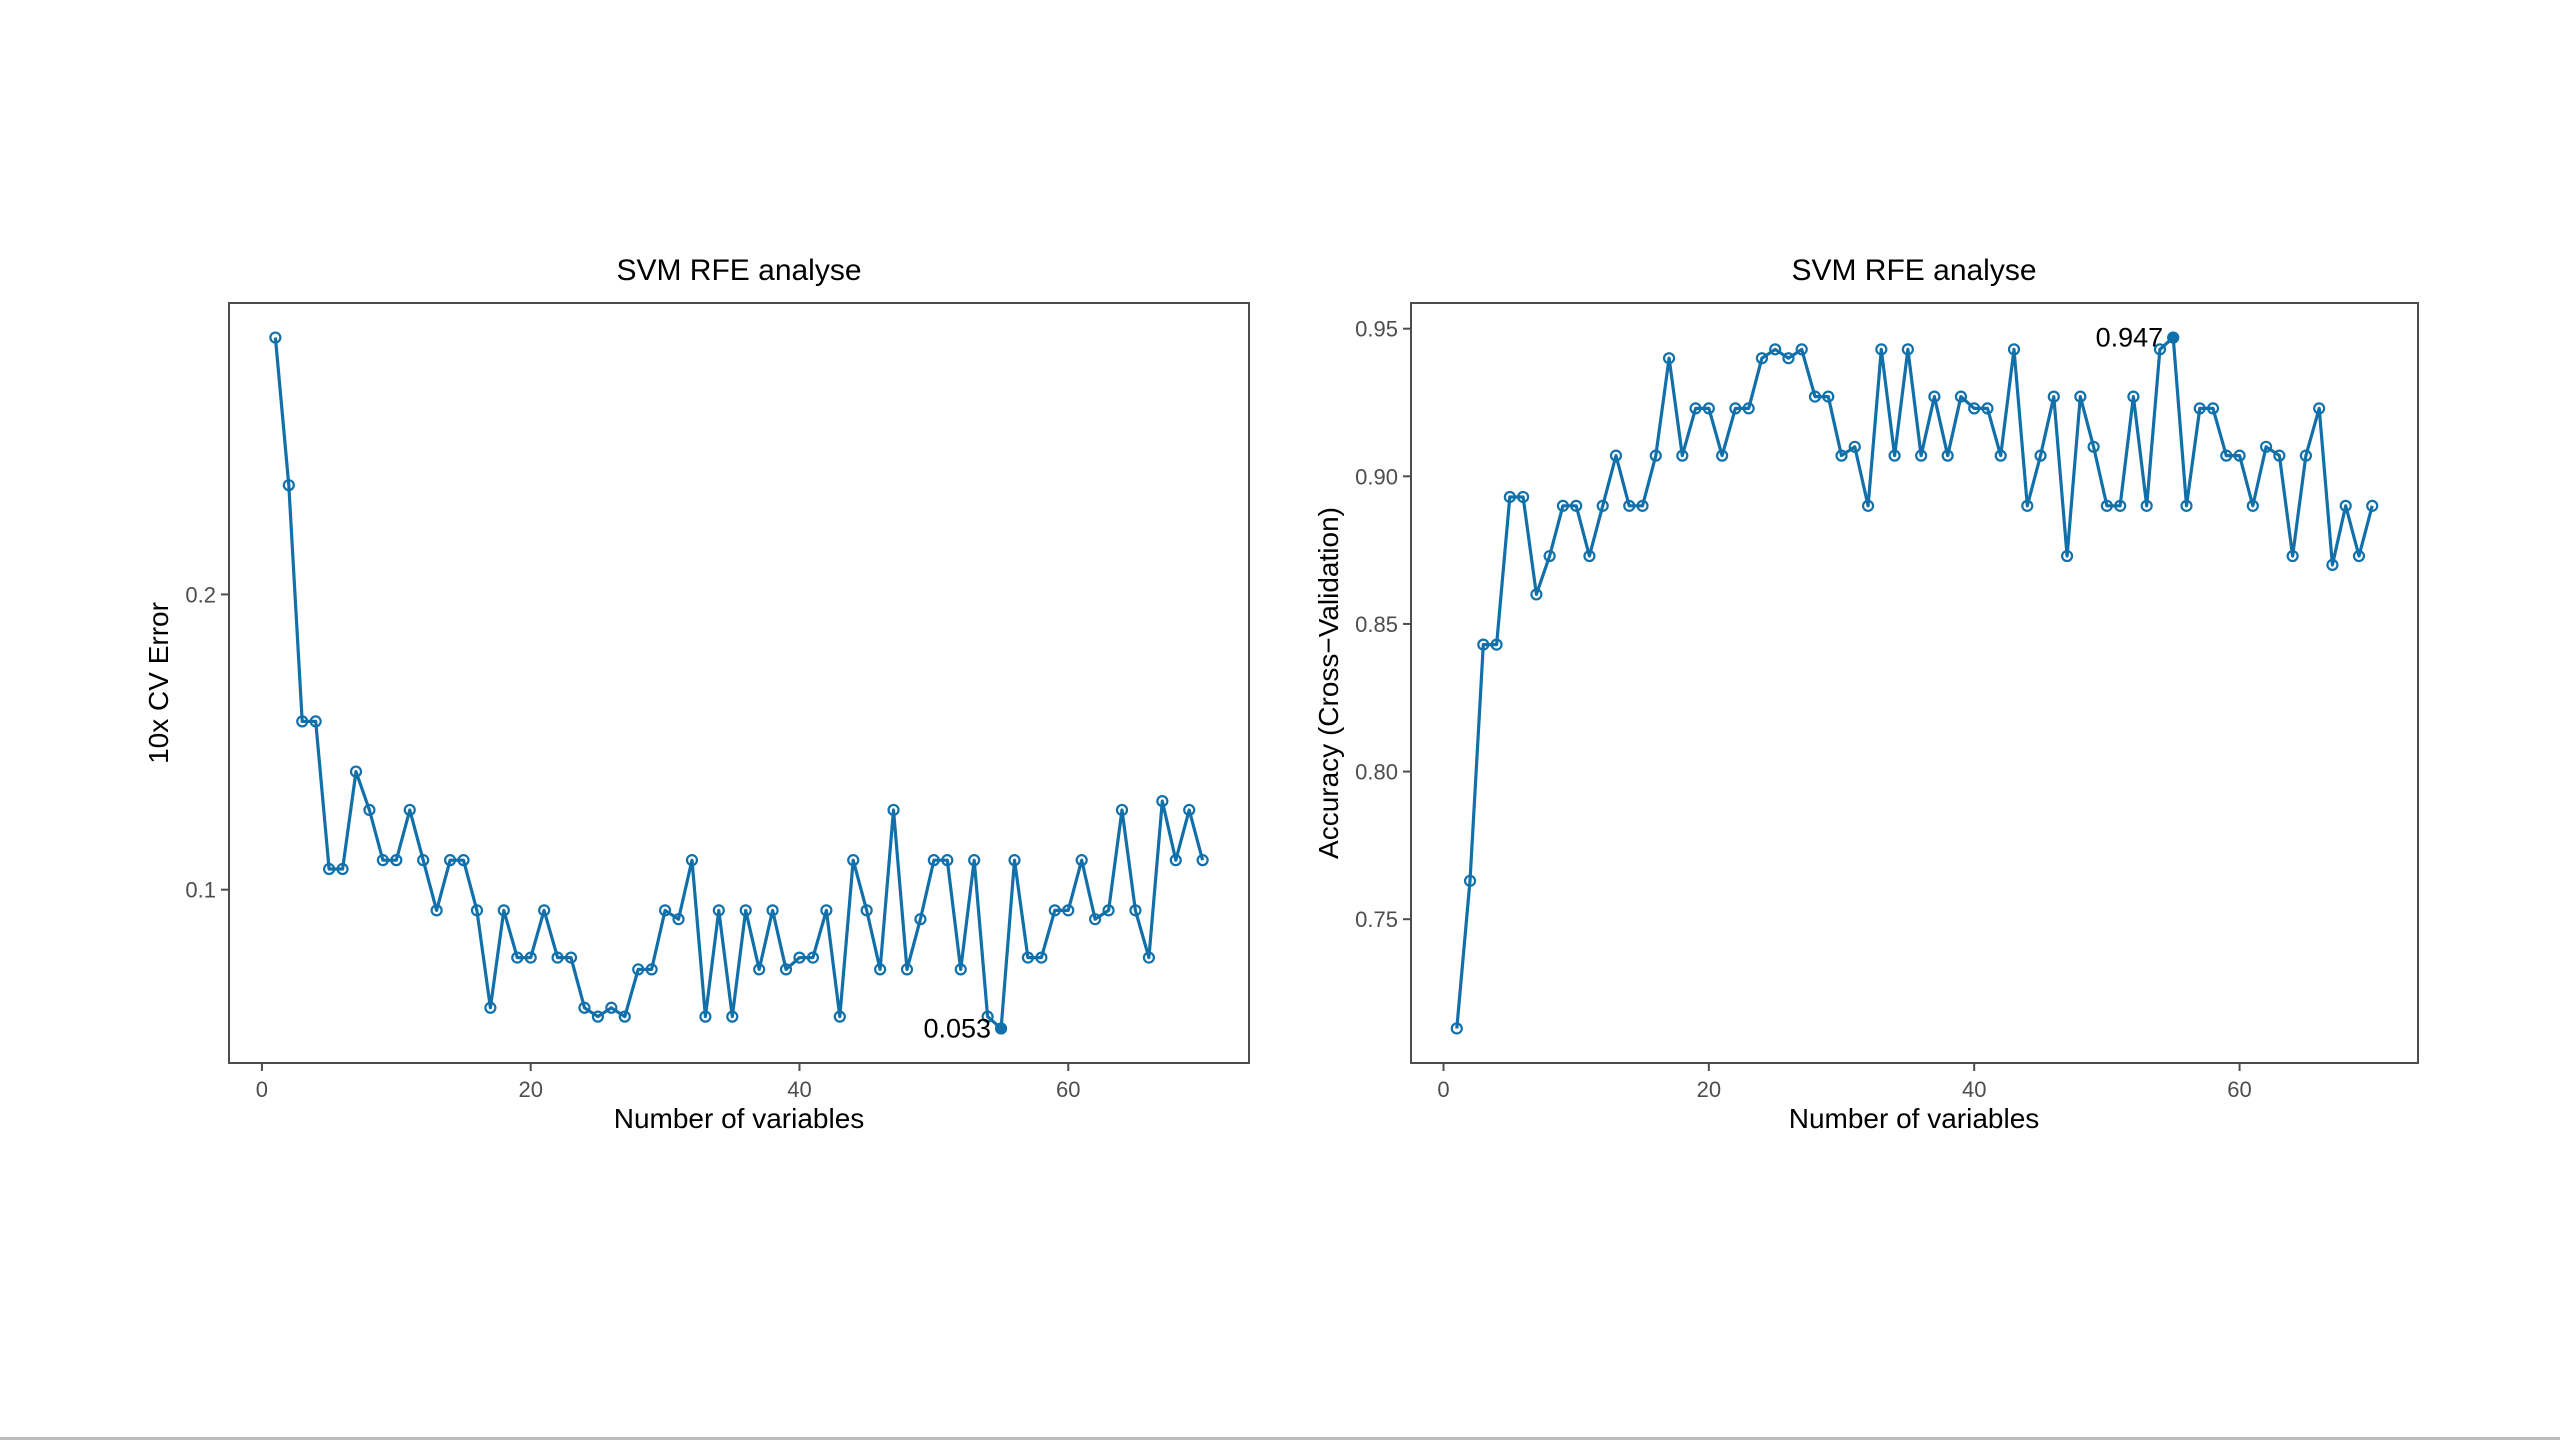 Image resolution: width=2560 pixels, height=1440 pixels. What do you see at coordinates (2173, 337) in the screenshot?
I see `best-point-marker` at bounding box center [2173, 337].